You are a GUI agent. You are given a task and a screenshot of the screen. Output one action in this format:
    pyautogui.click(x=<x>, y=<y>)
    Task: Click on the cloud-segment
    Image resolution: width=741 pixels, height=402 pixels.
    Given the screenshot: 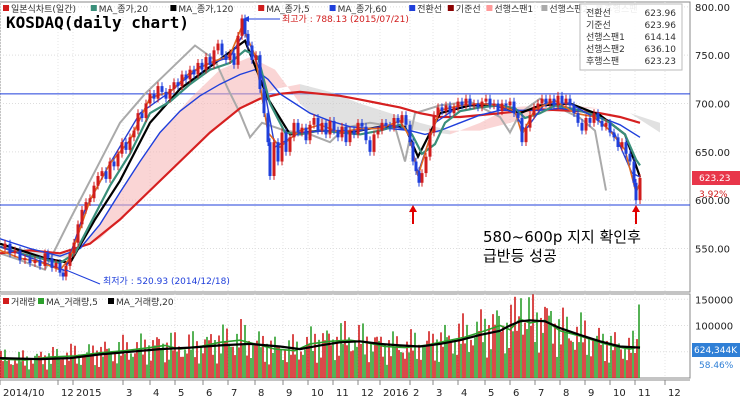 What is the action you would take?
    pyautogui.click(x=345, y=111)
    